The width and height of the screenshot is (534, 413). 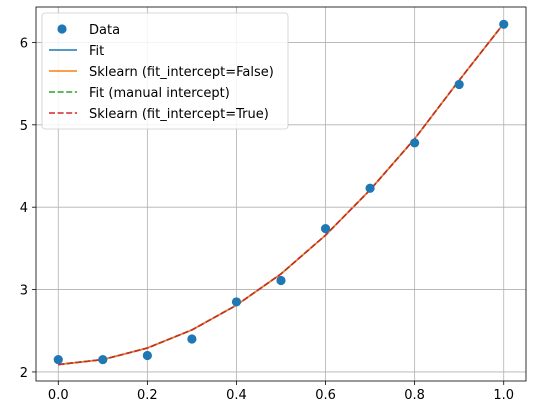 I want to click on x-tick-label: 0.0, so click(x=58, y=395).